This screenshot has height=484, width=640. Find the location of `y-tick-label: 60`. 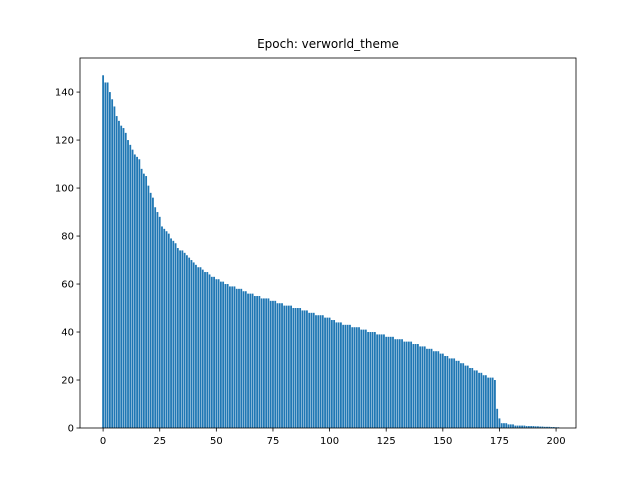

y-tick-label: 60 is located at coordinates (67, 285).